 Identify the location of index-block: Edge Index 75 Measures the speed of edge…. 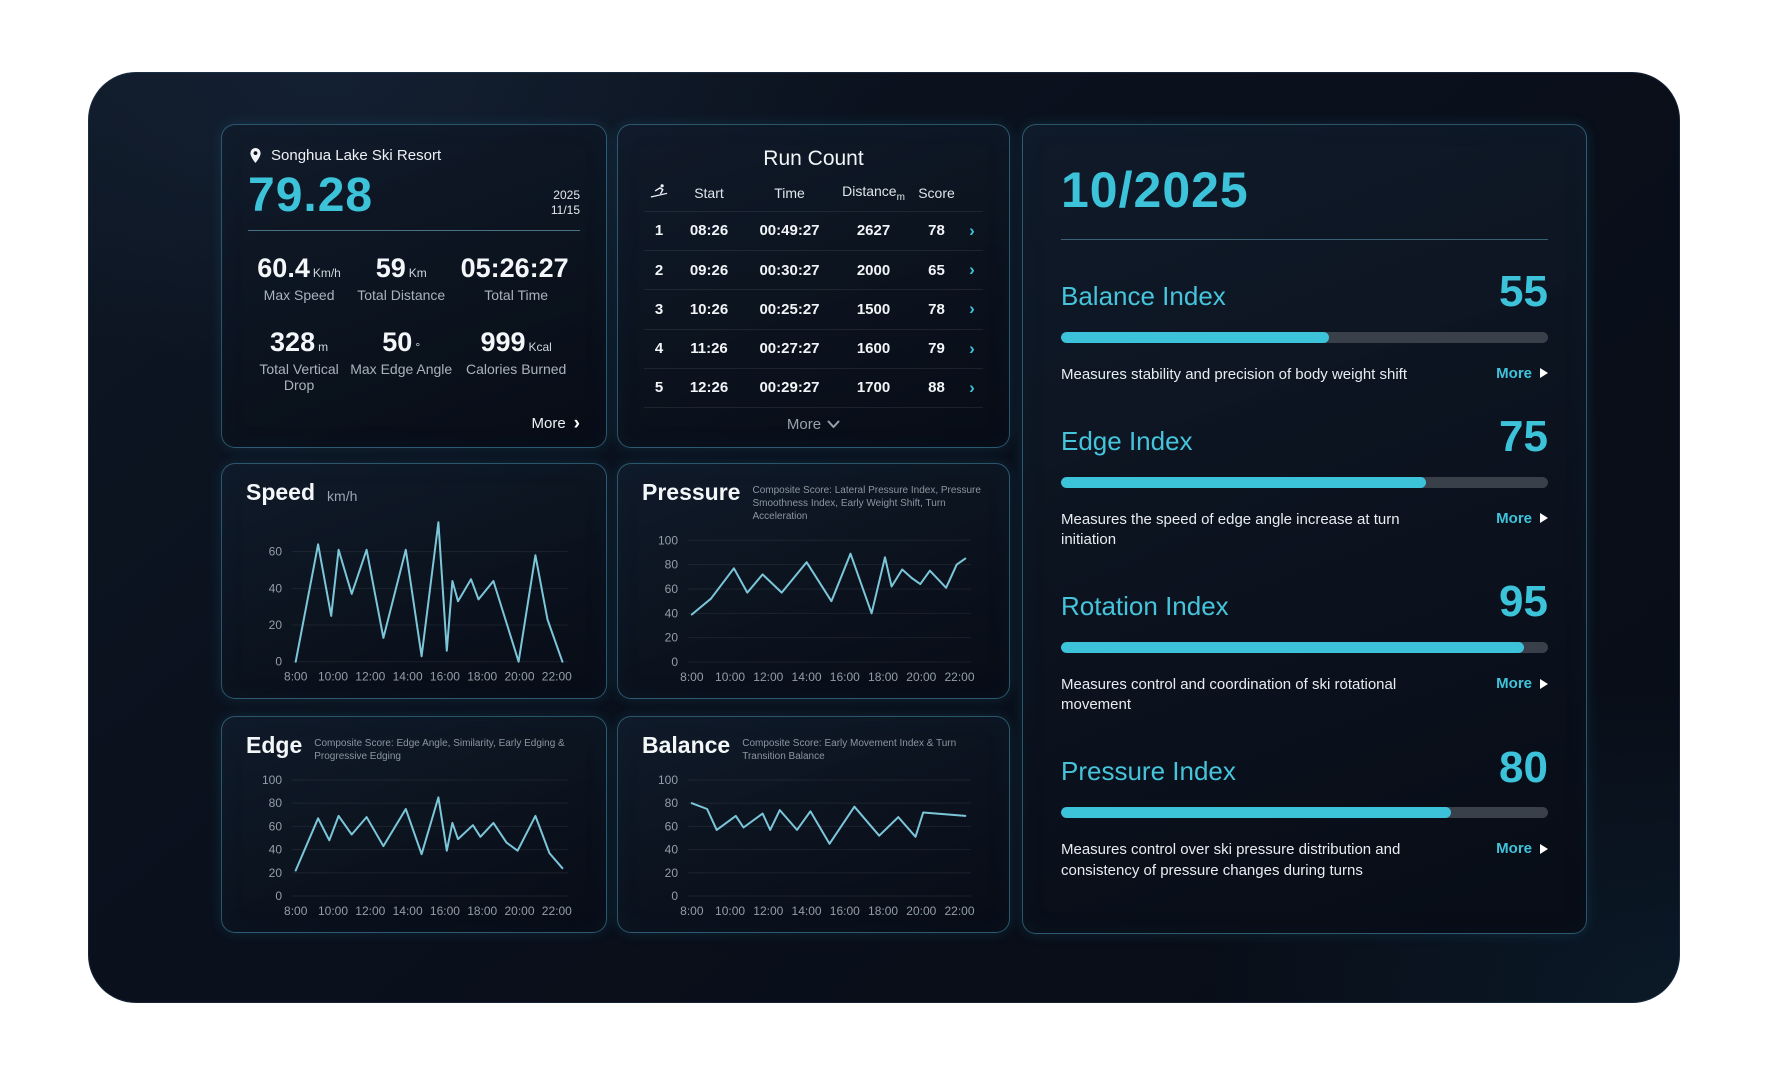
(1304, 482).